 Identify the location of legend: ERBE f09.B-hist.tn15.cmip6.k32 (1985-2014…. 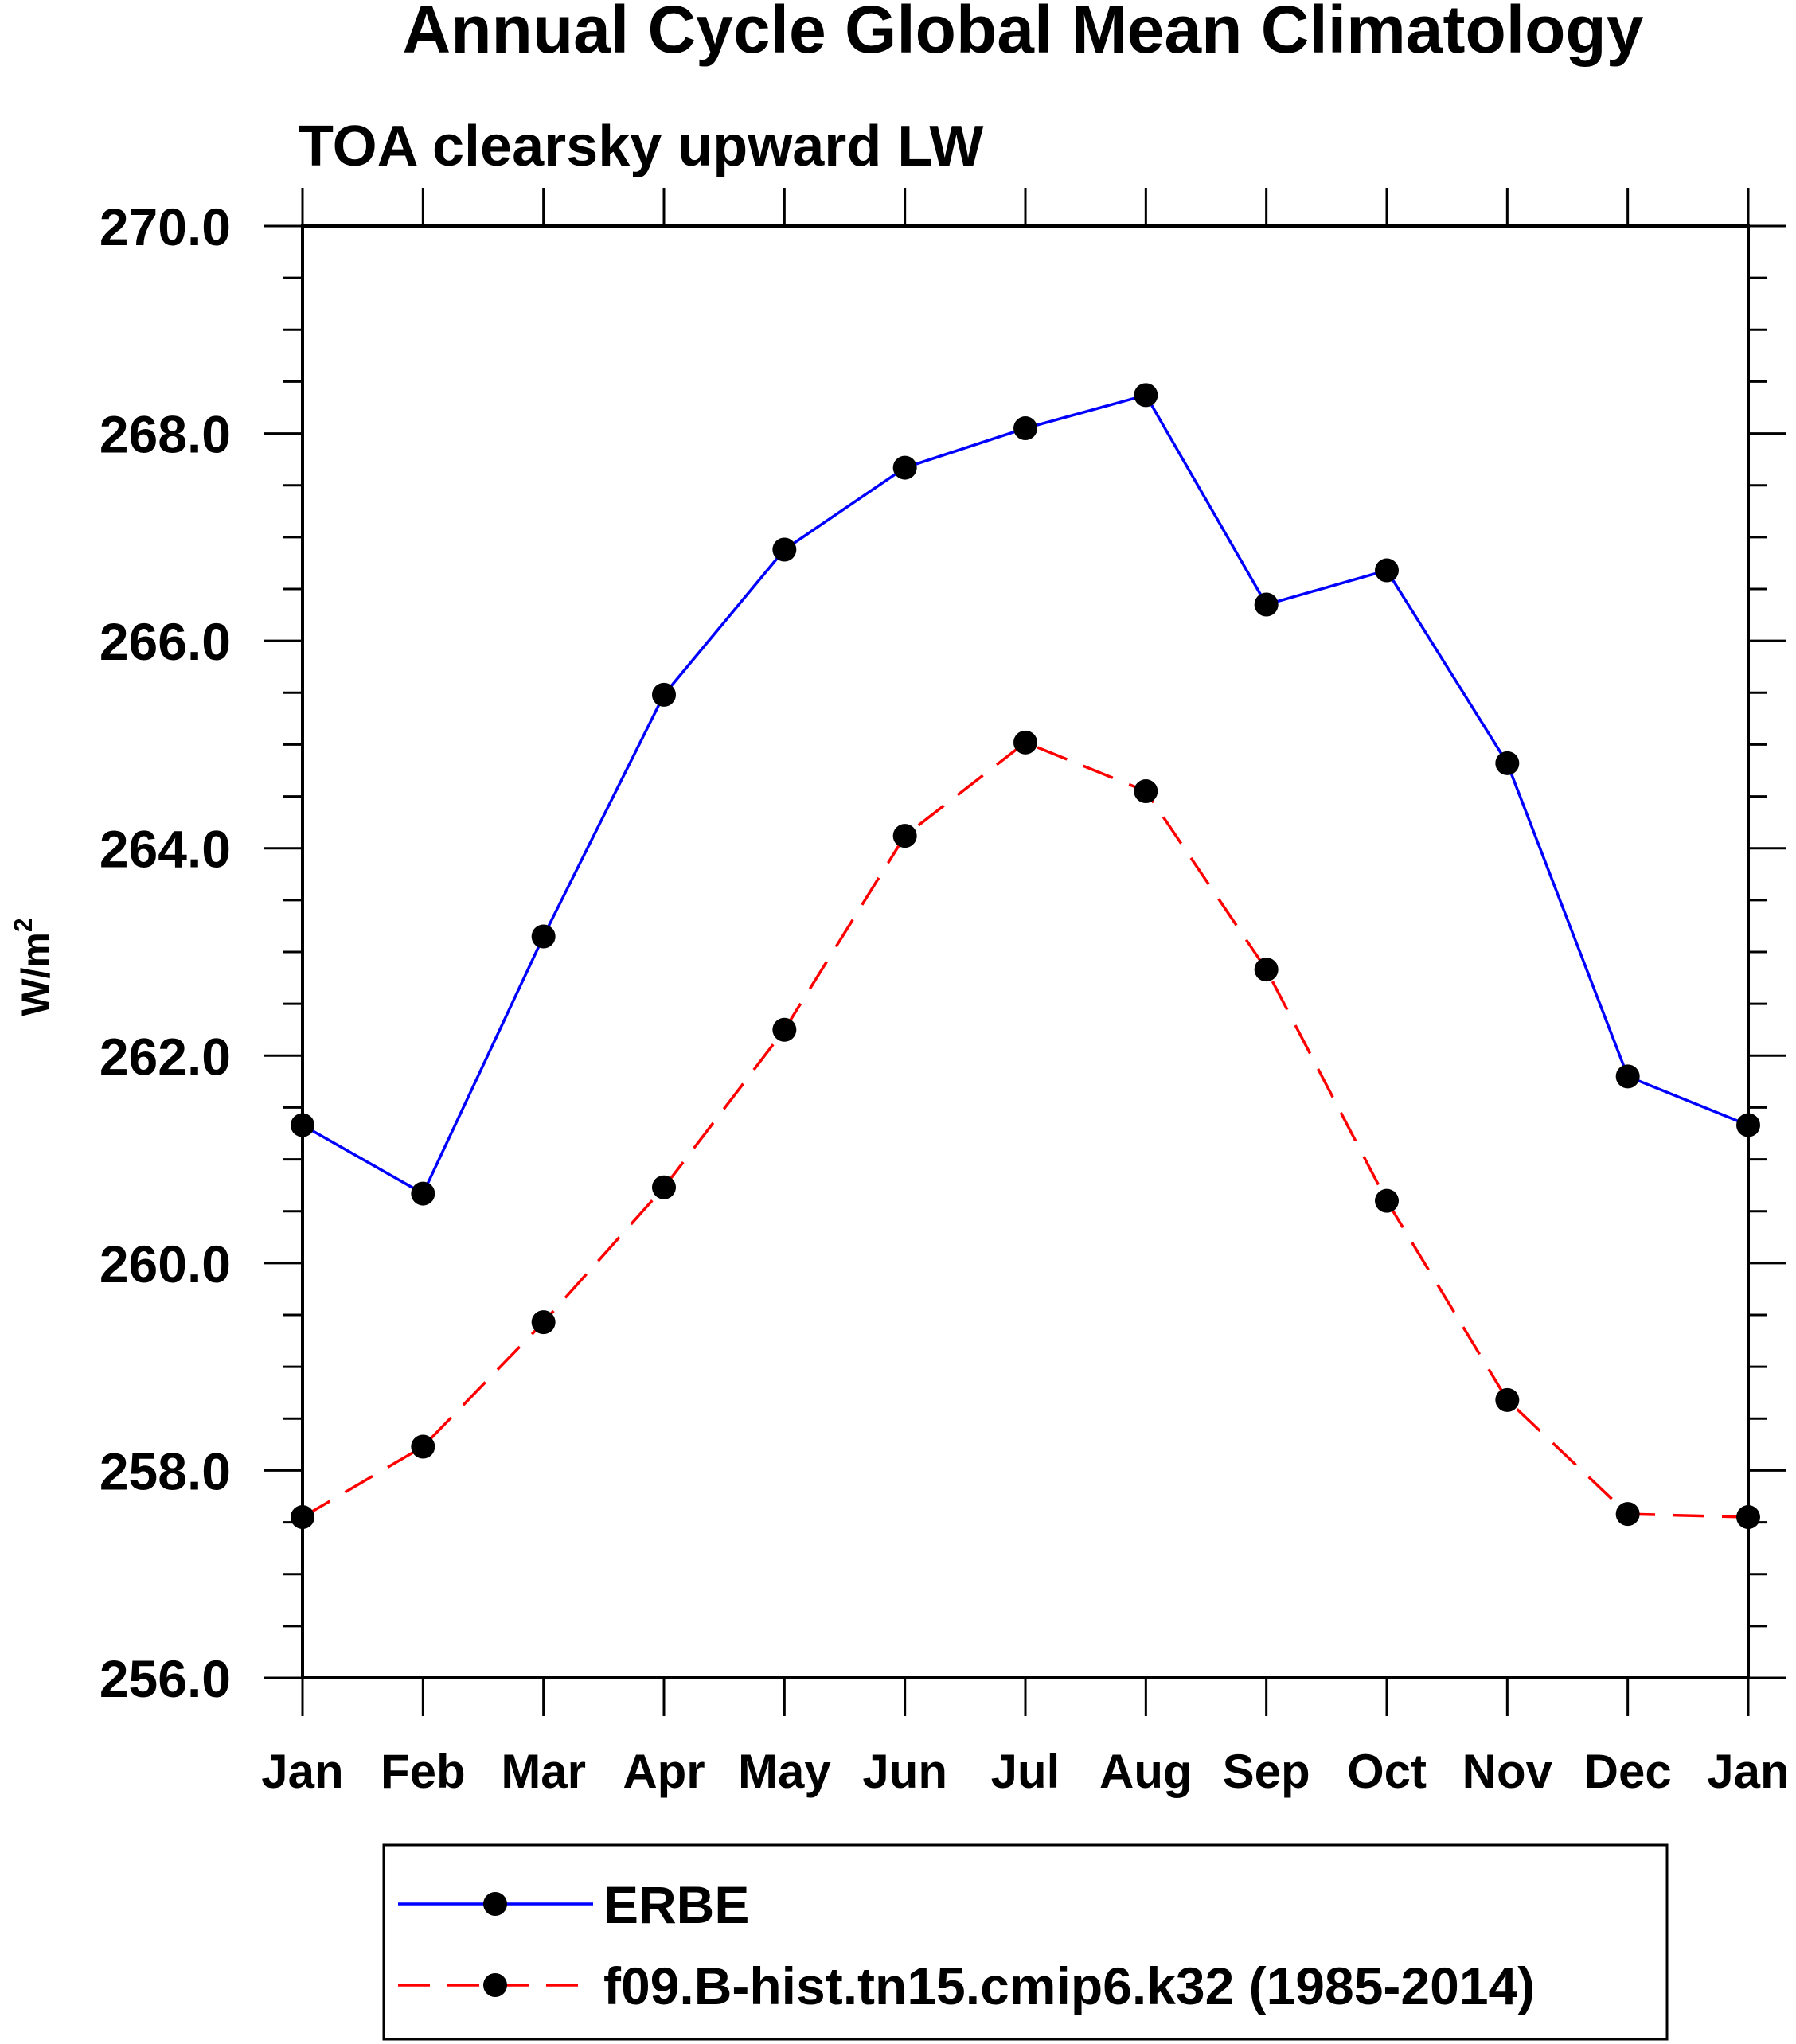
(966, 1945).